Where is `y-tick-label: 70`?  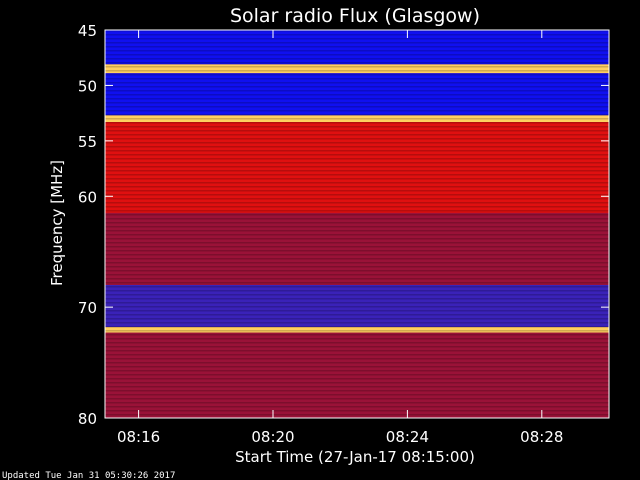
y-tick-label: 70 is located at coordinates (87, 308).